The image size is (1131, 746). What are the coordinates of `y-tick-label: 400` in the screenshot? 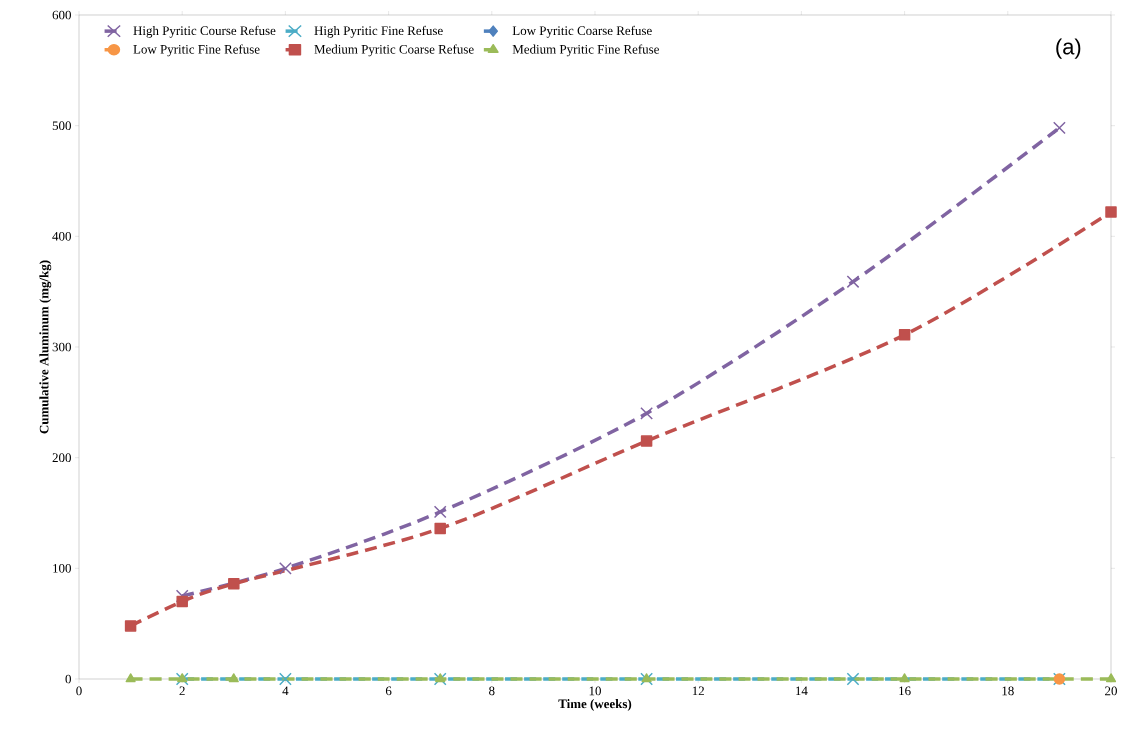 It's located at (61, 236).